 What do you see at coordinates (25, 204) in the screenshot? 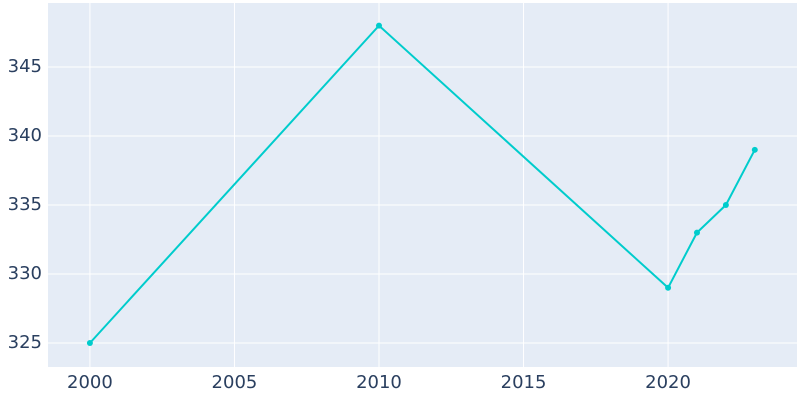
I see `y-tick-label: 335` at bounding box center [25, 204].